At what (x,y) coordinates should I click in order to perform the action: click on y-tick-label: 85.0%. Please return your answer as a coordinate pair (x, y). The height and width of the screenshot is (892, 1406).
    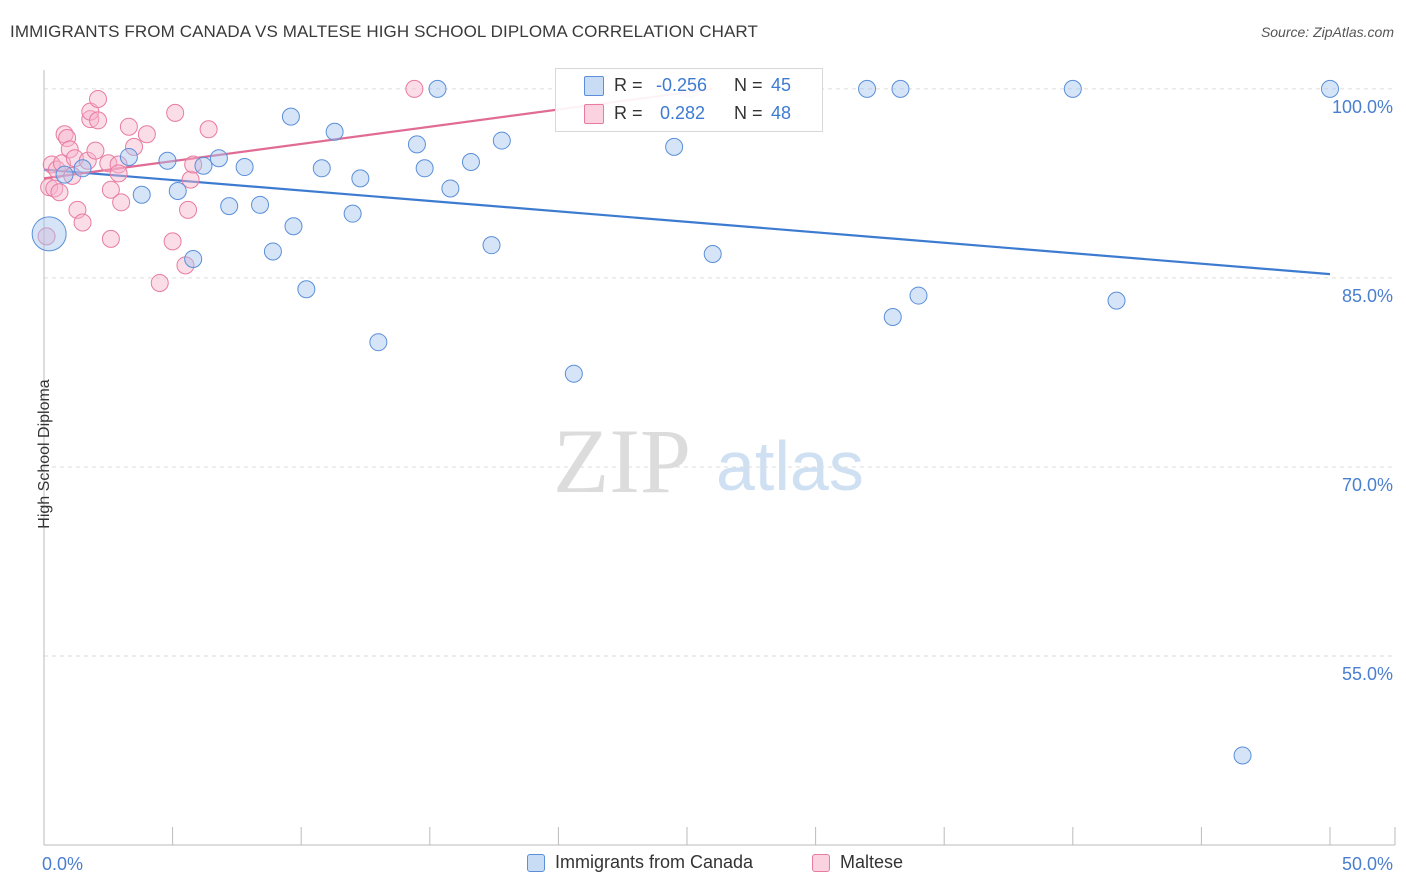
    Looking at the image, I should click on (1367, 296).